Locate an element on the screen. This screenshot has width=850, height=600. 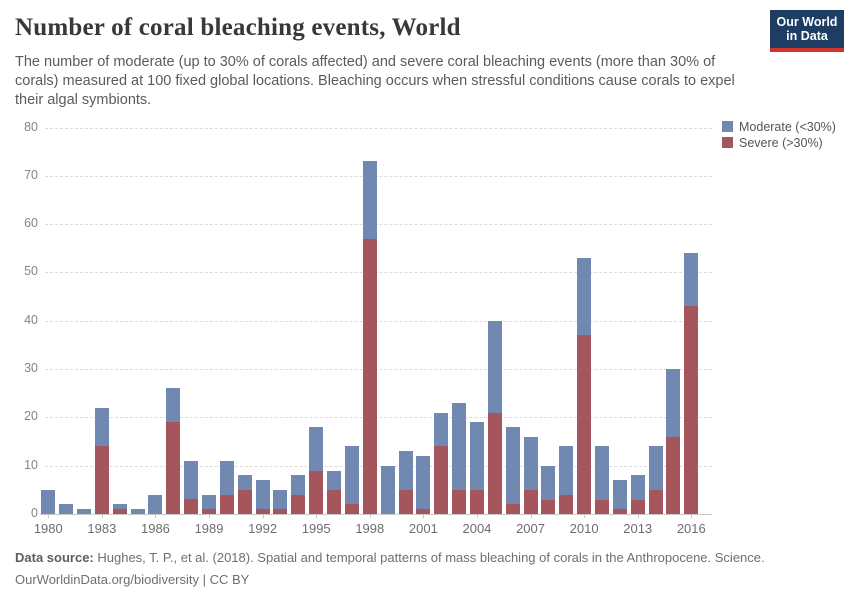
bar-1999 is located at coordinates (387, 489).